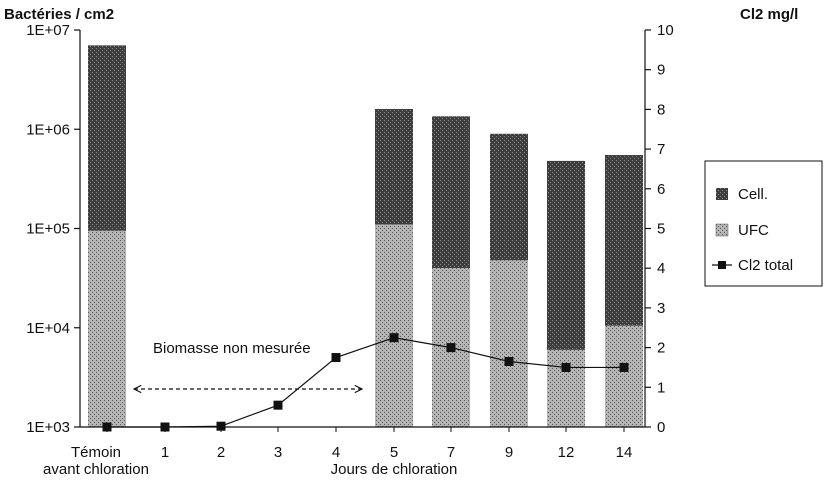 This screenshot has height=482, width=831. Describe the element at coordinates (661, 268) in the screenshot. I see `y-right-tick-label-4: 4` at that location.